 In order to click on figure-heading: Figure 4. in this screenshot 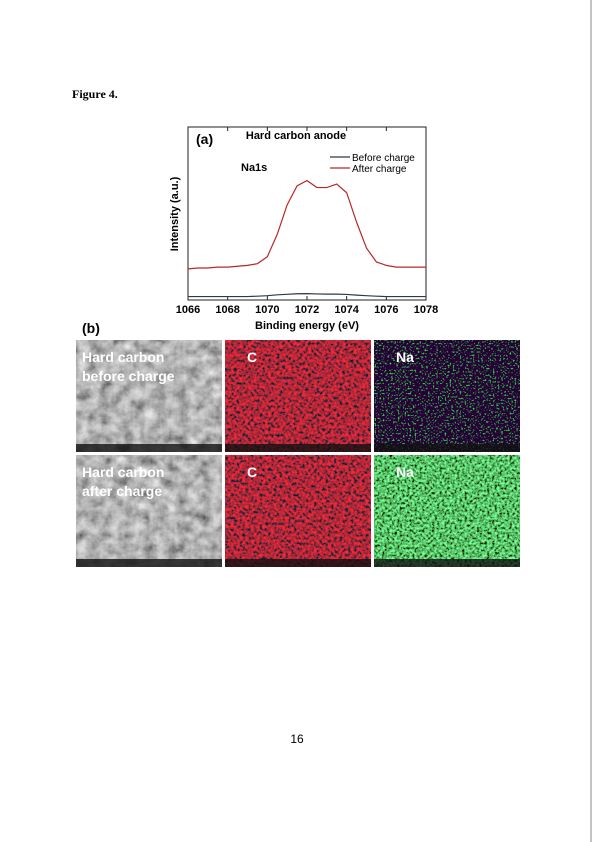, I will do `click(95, 94)`.